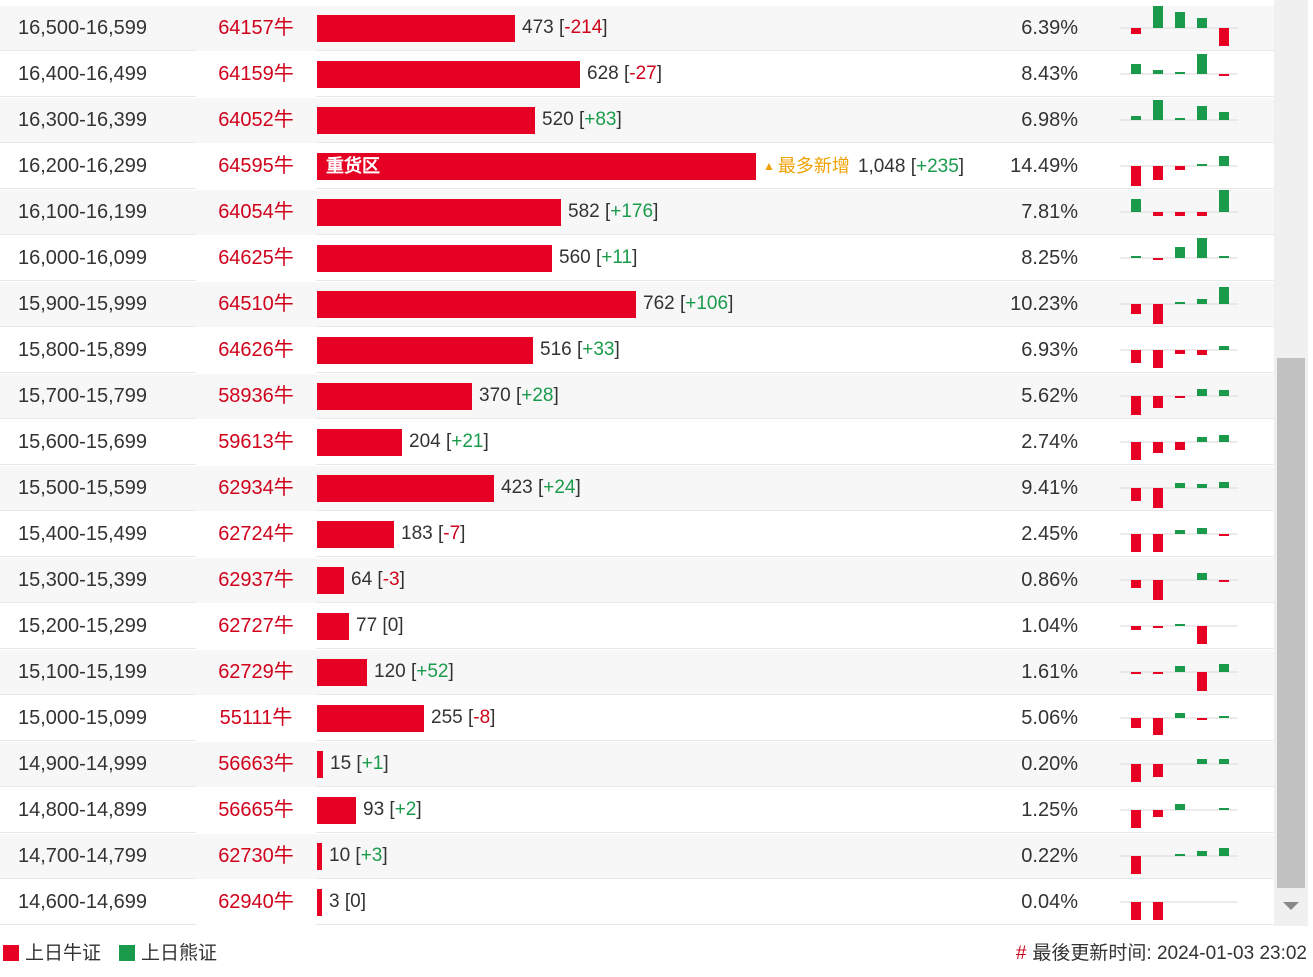  Describe the element at coordinates (83, 902) in the screenshot. I see `strike-range: 14,600-14,699` at that location.